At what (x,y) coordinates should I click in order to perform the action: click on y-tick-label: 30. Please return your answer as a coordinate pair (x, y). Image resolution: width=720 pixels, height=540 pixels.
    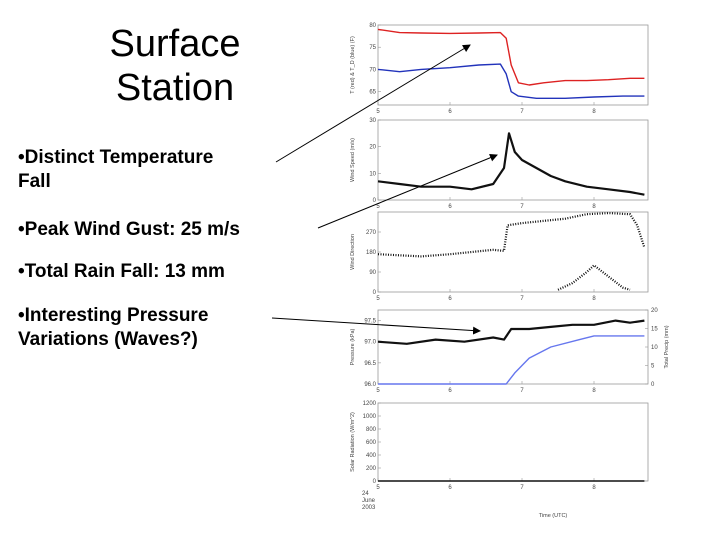
    Looking at the image, I should click on (372, 121).